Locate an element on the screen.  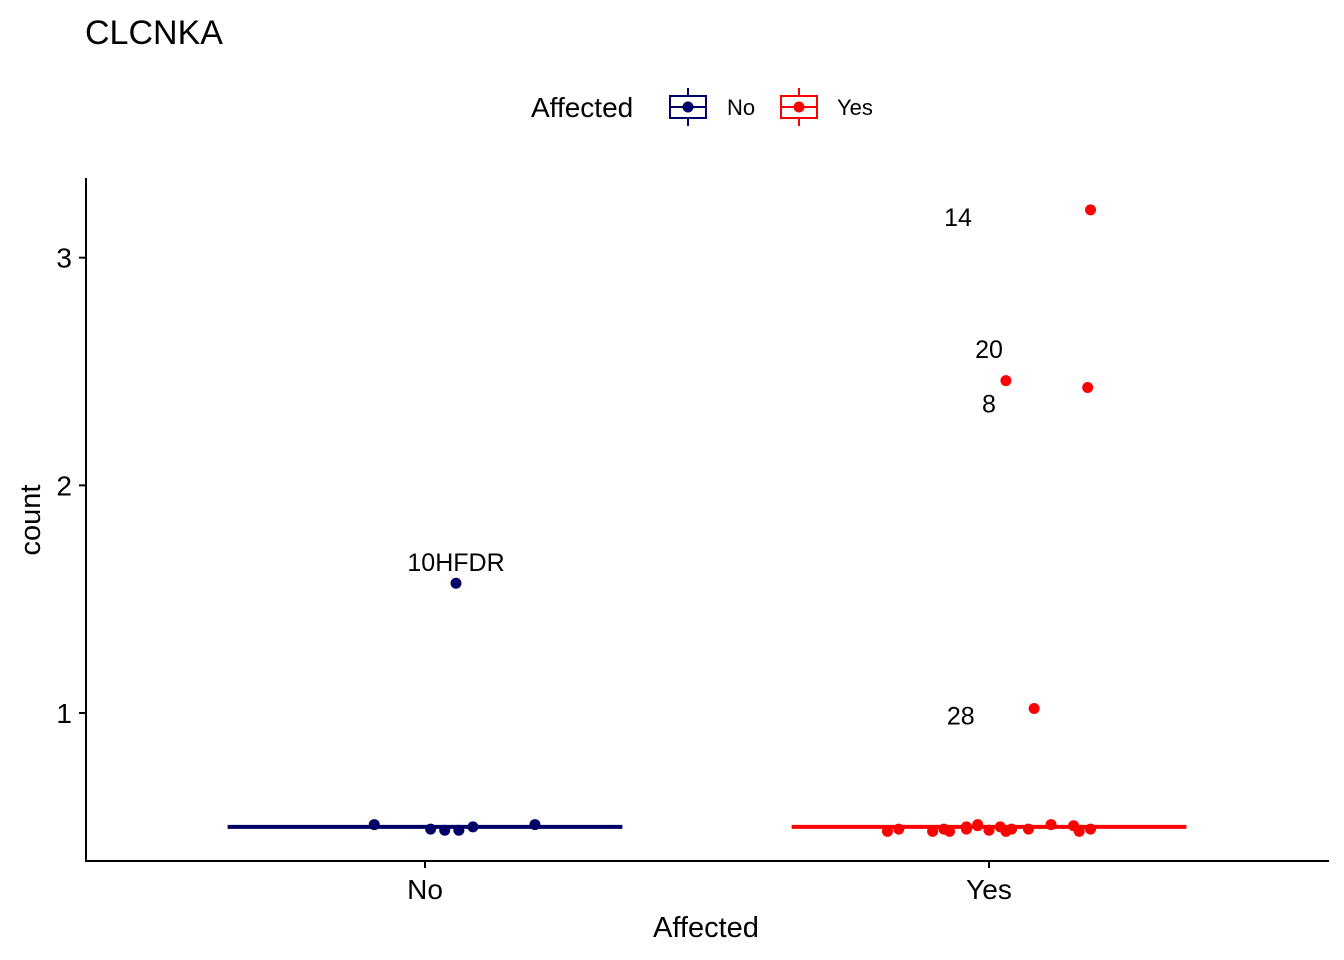
point-label: 14 is located at coordinates (958, 218).